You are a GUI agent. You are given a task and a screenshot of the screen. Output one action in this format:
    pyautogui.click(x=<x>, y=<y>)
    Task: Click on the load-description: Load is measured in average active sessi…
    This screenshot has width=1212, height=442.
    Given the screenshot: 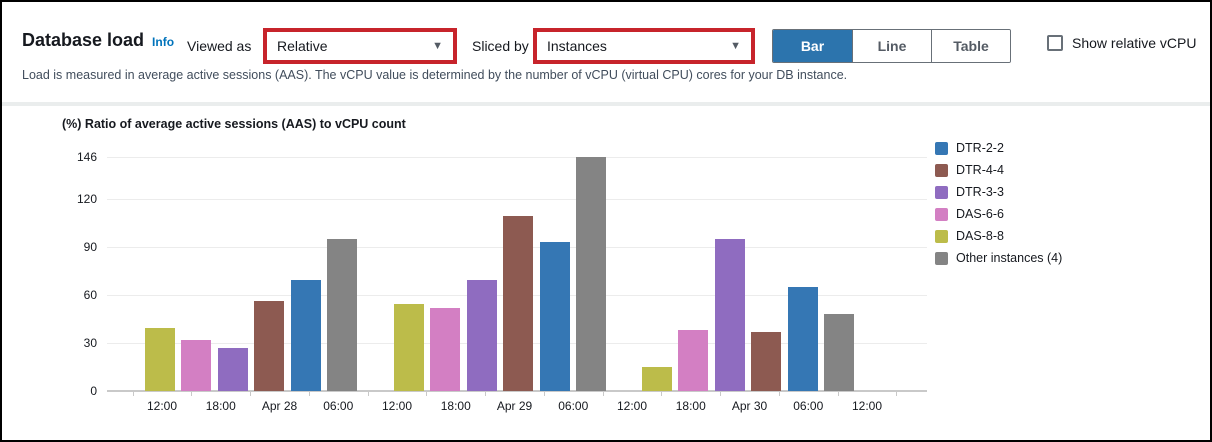 What is the action you would take?
    pyautogui.click(x=435, y=75)
    